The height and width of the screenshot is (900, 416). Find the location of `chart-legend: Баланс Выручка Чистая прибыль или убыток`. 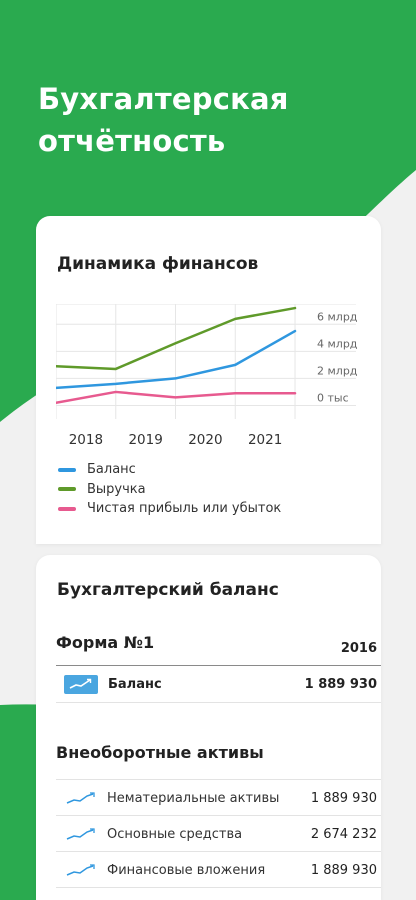

chart-legend: Баланс Выручка Чистая прибыль или убыток is located at coordinates (169, 489).